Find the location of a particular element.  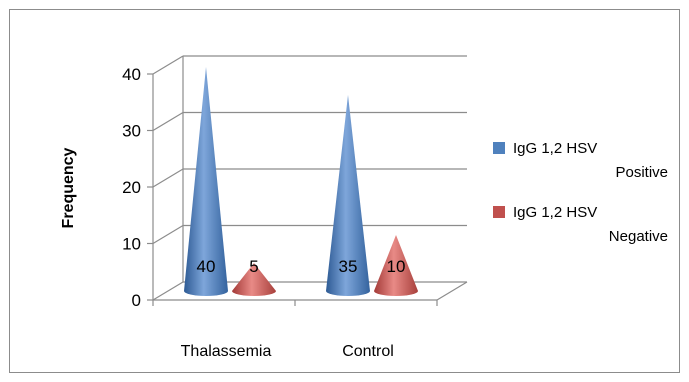

legend: IgG 1,2 HSV Positive IgG 1,2 HSV Negative is located at coordinates (580, 192).